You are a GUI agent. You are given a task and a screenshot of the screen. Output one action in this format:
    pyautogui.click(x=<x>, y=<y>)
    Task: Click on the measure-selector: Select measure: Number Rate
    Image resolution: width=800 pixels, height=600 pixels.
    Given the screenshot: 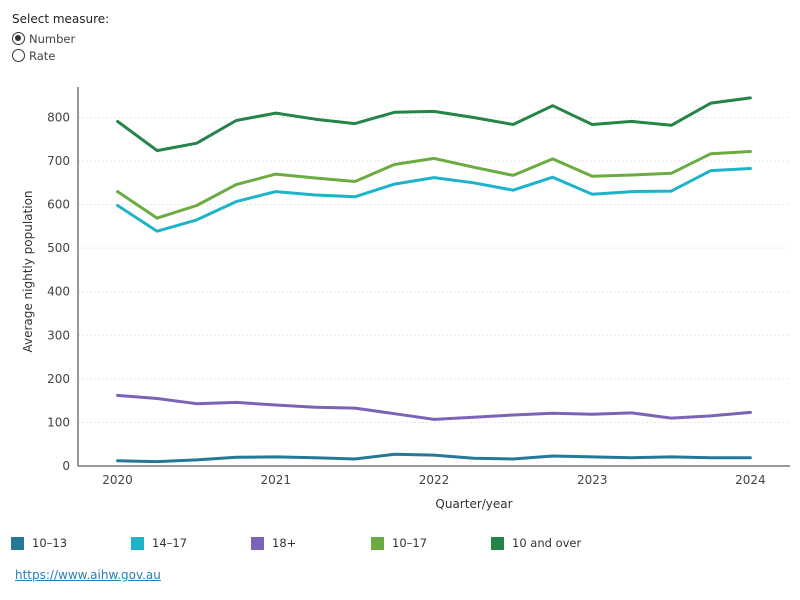 What is the action you would take?
    pyautogui.click(x=60, y=38)
    